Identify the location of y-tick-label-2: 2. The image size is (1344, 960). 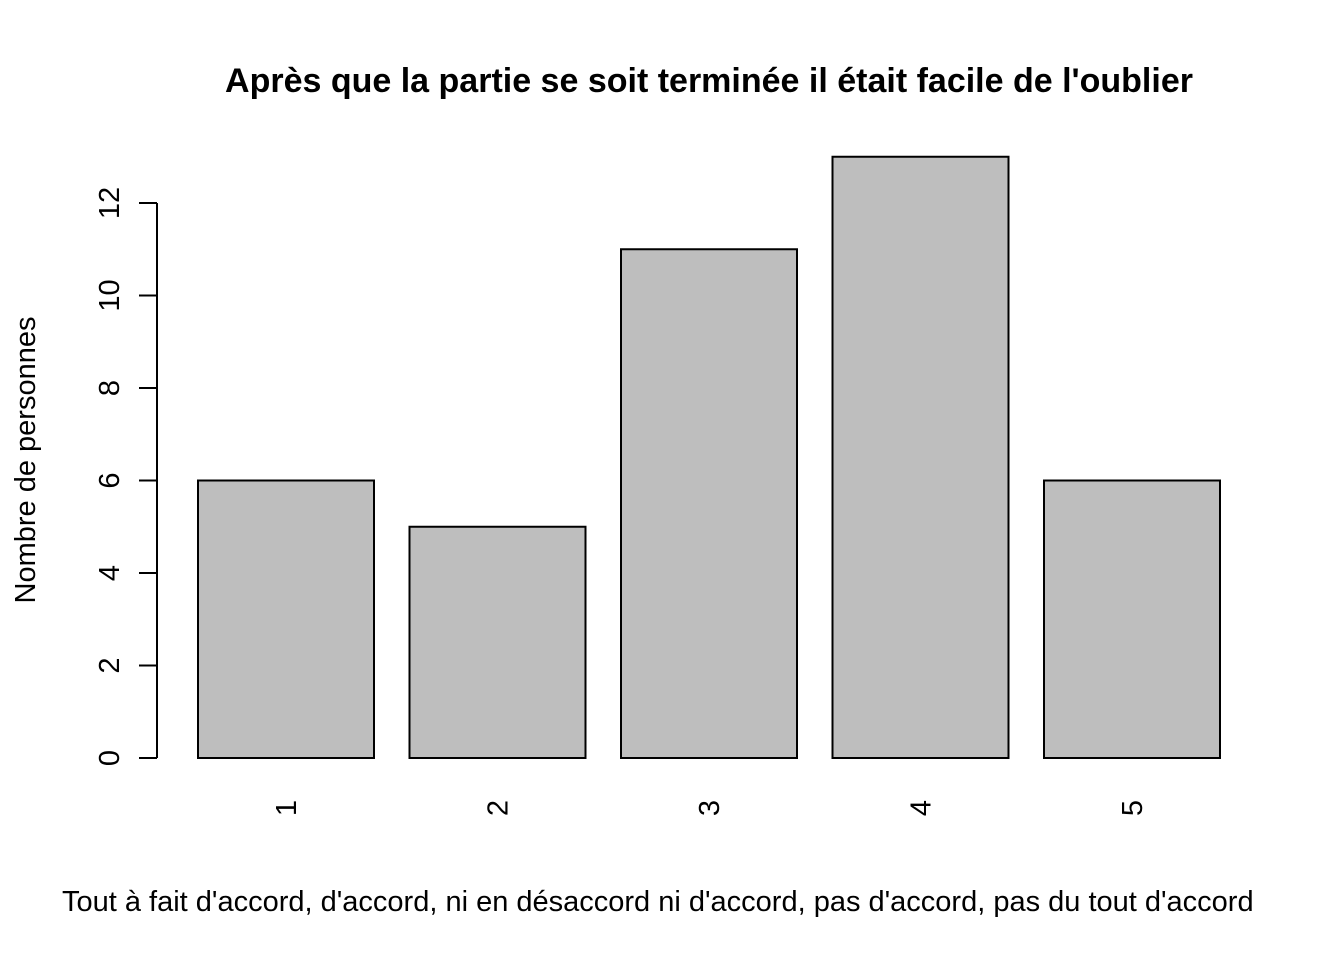
(110, 665).